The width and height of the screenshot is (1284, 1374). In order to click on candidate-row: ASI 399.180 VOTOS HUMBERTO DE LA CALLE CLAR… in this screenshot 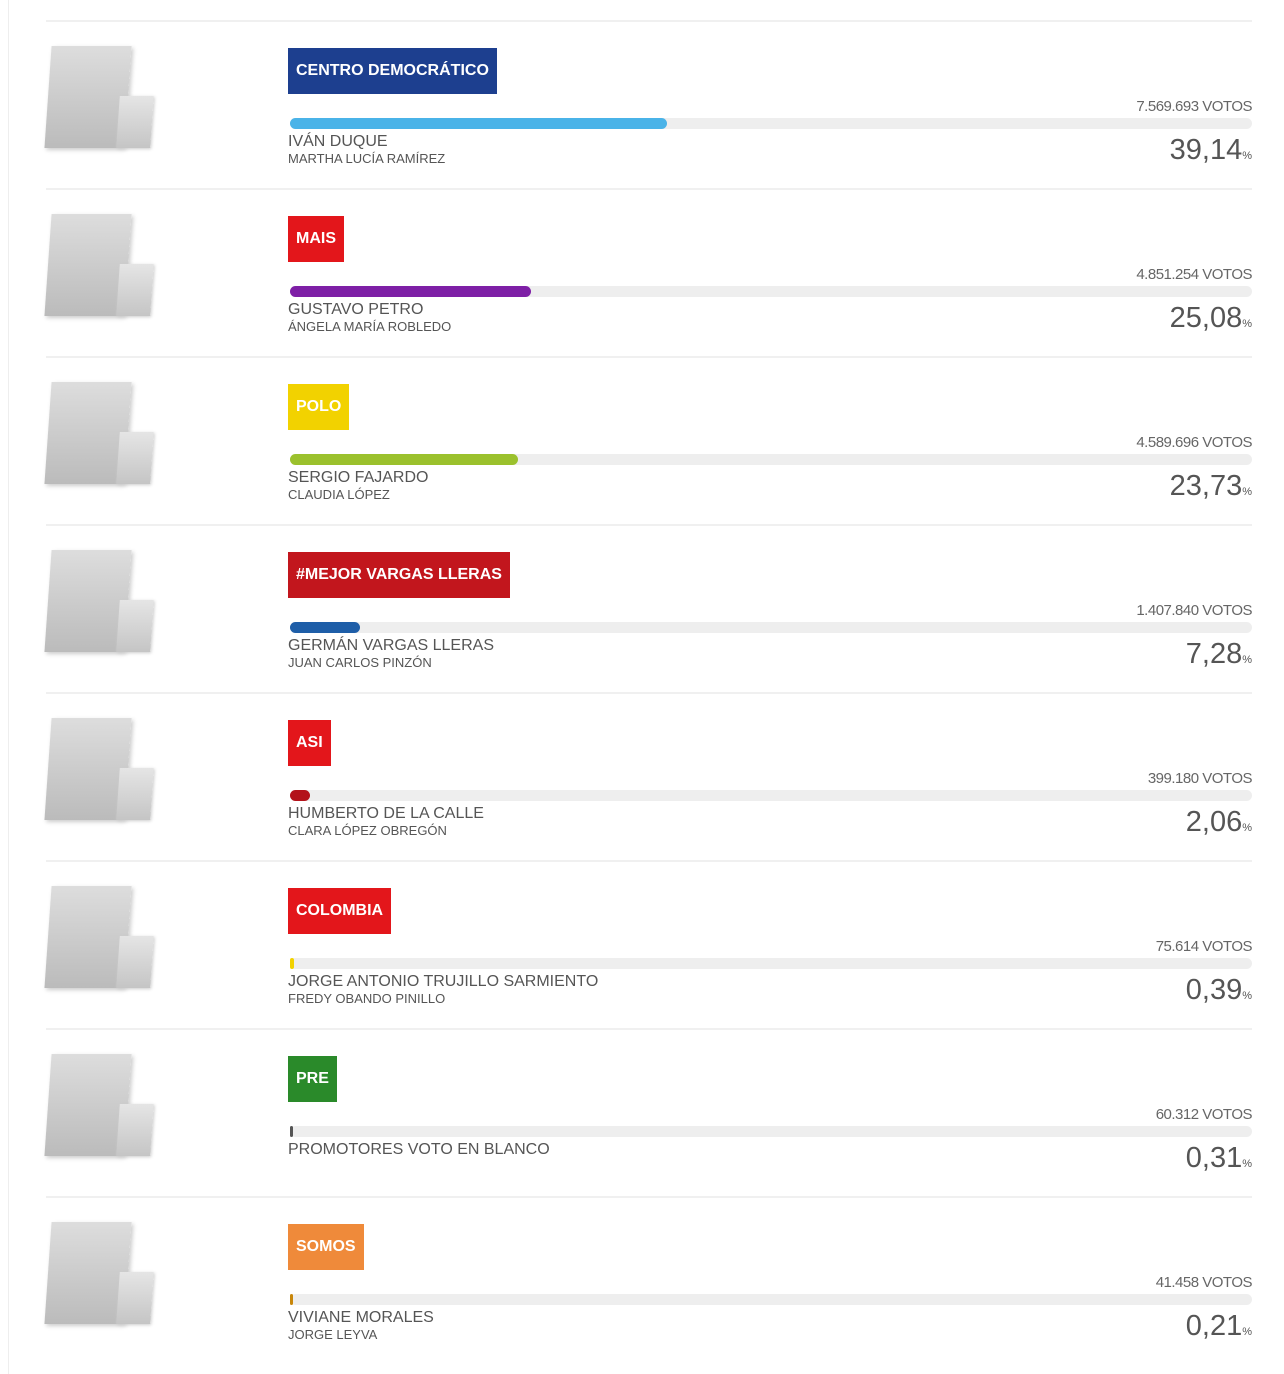, I will do `click(648, 777)`.